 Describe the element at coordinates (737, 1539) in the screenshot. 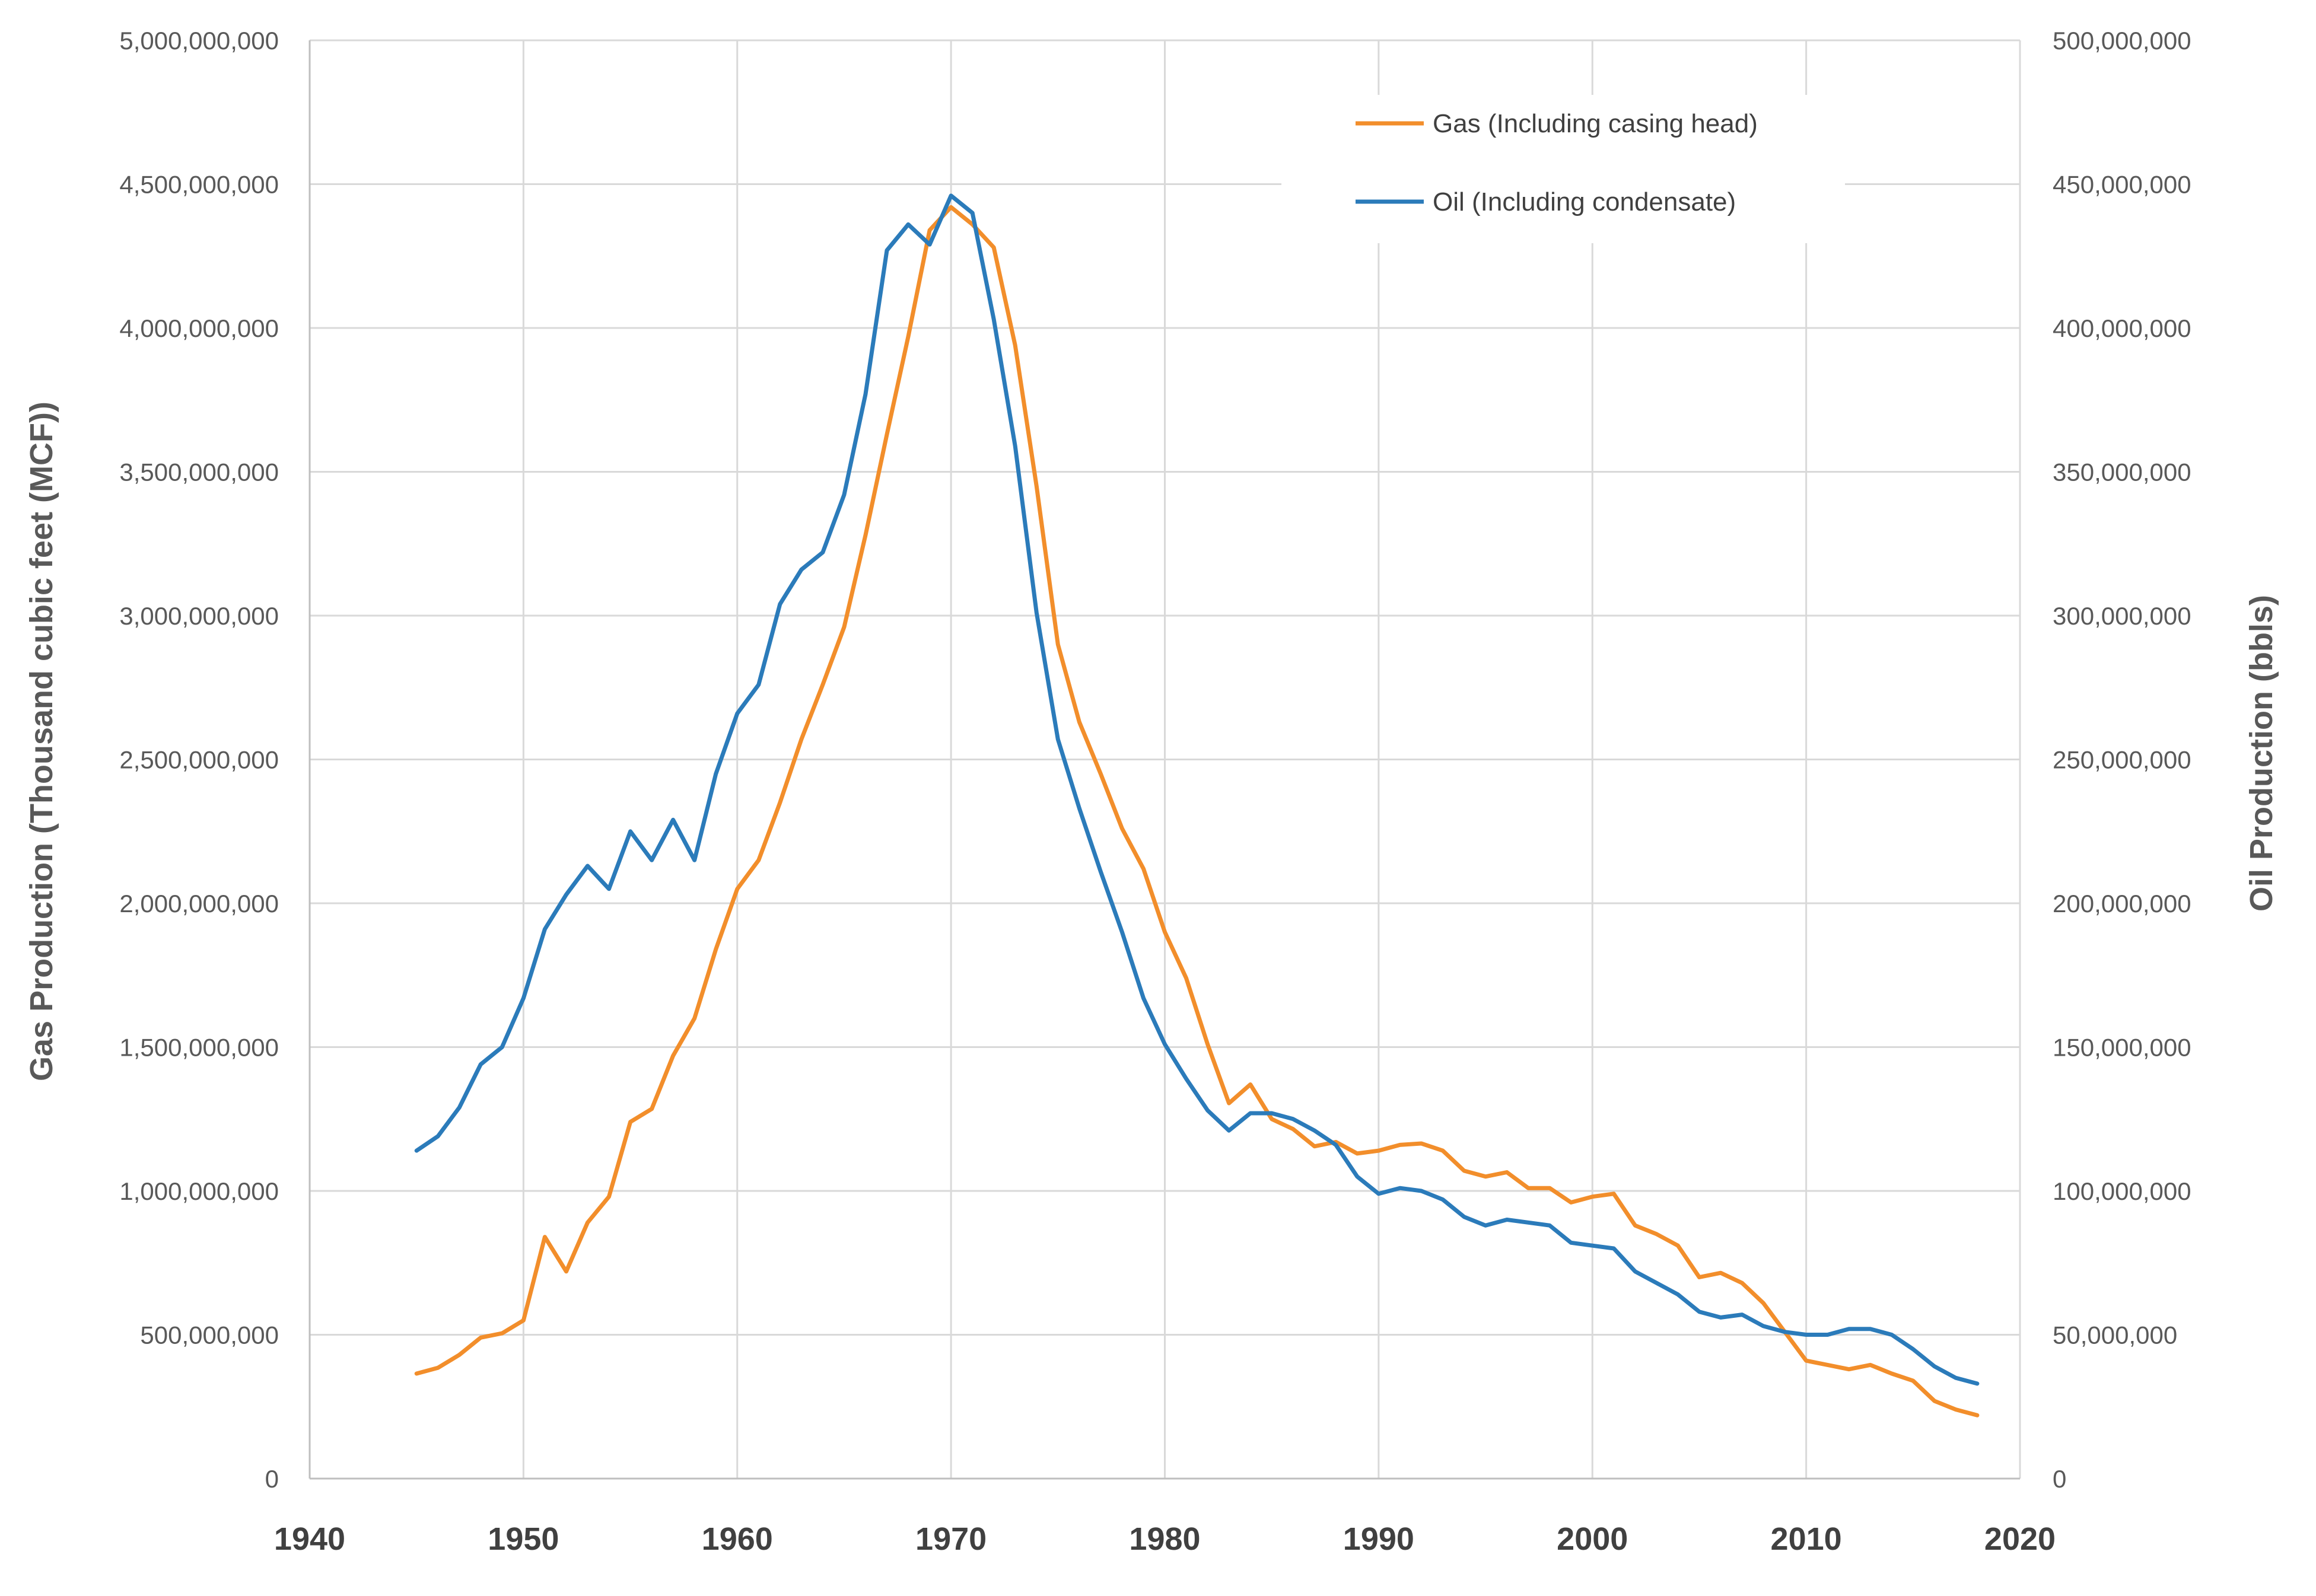

I see `x-tick-label: 1960` at that location.